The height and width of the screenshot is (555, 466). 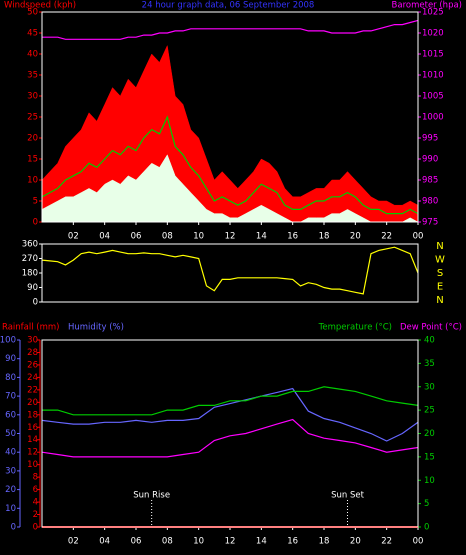 I want to click on y-tick-label: 26, so click(x=32, y=365).